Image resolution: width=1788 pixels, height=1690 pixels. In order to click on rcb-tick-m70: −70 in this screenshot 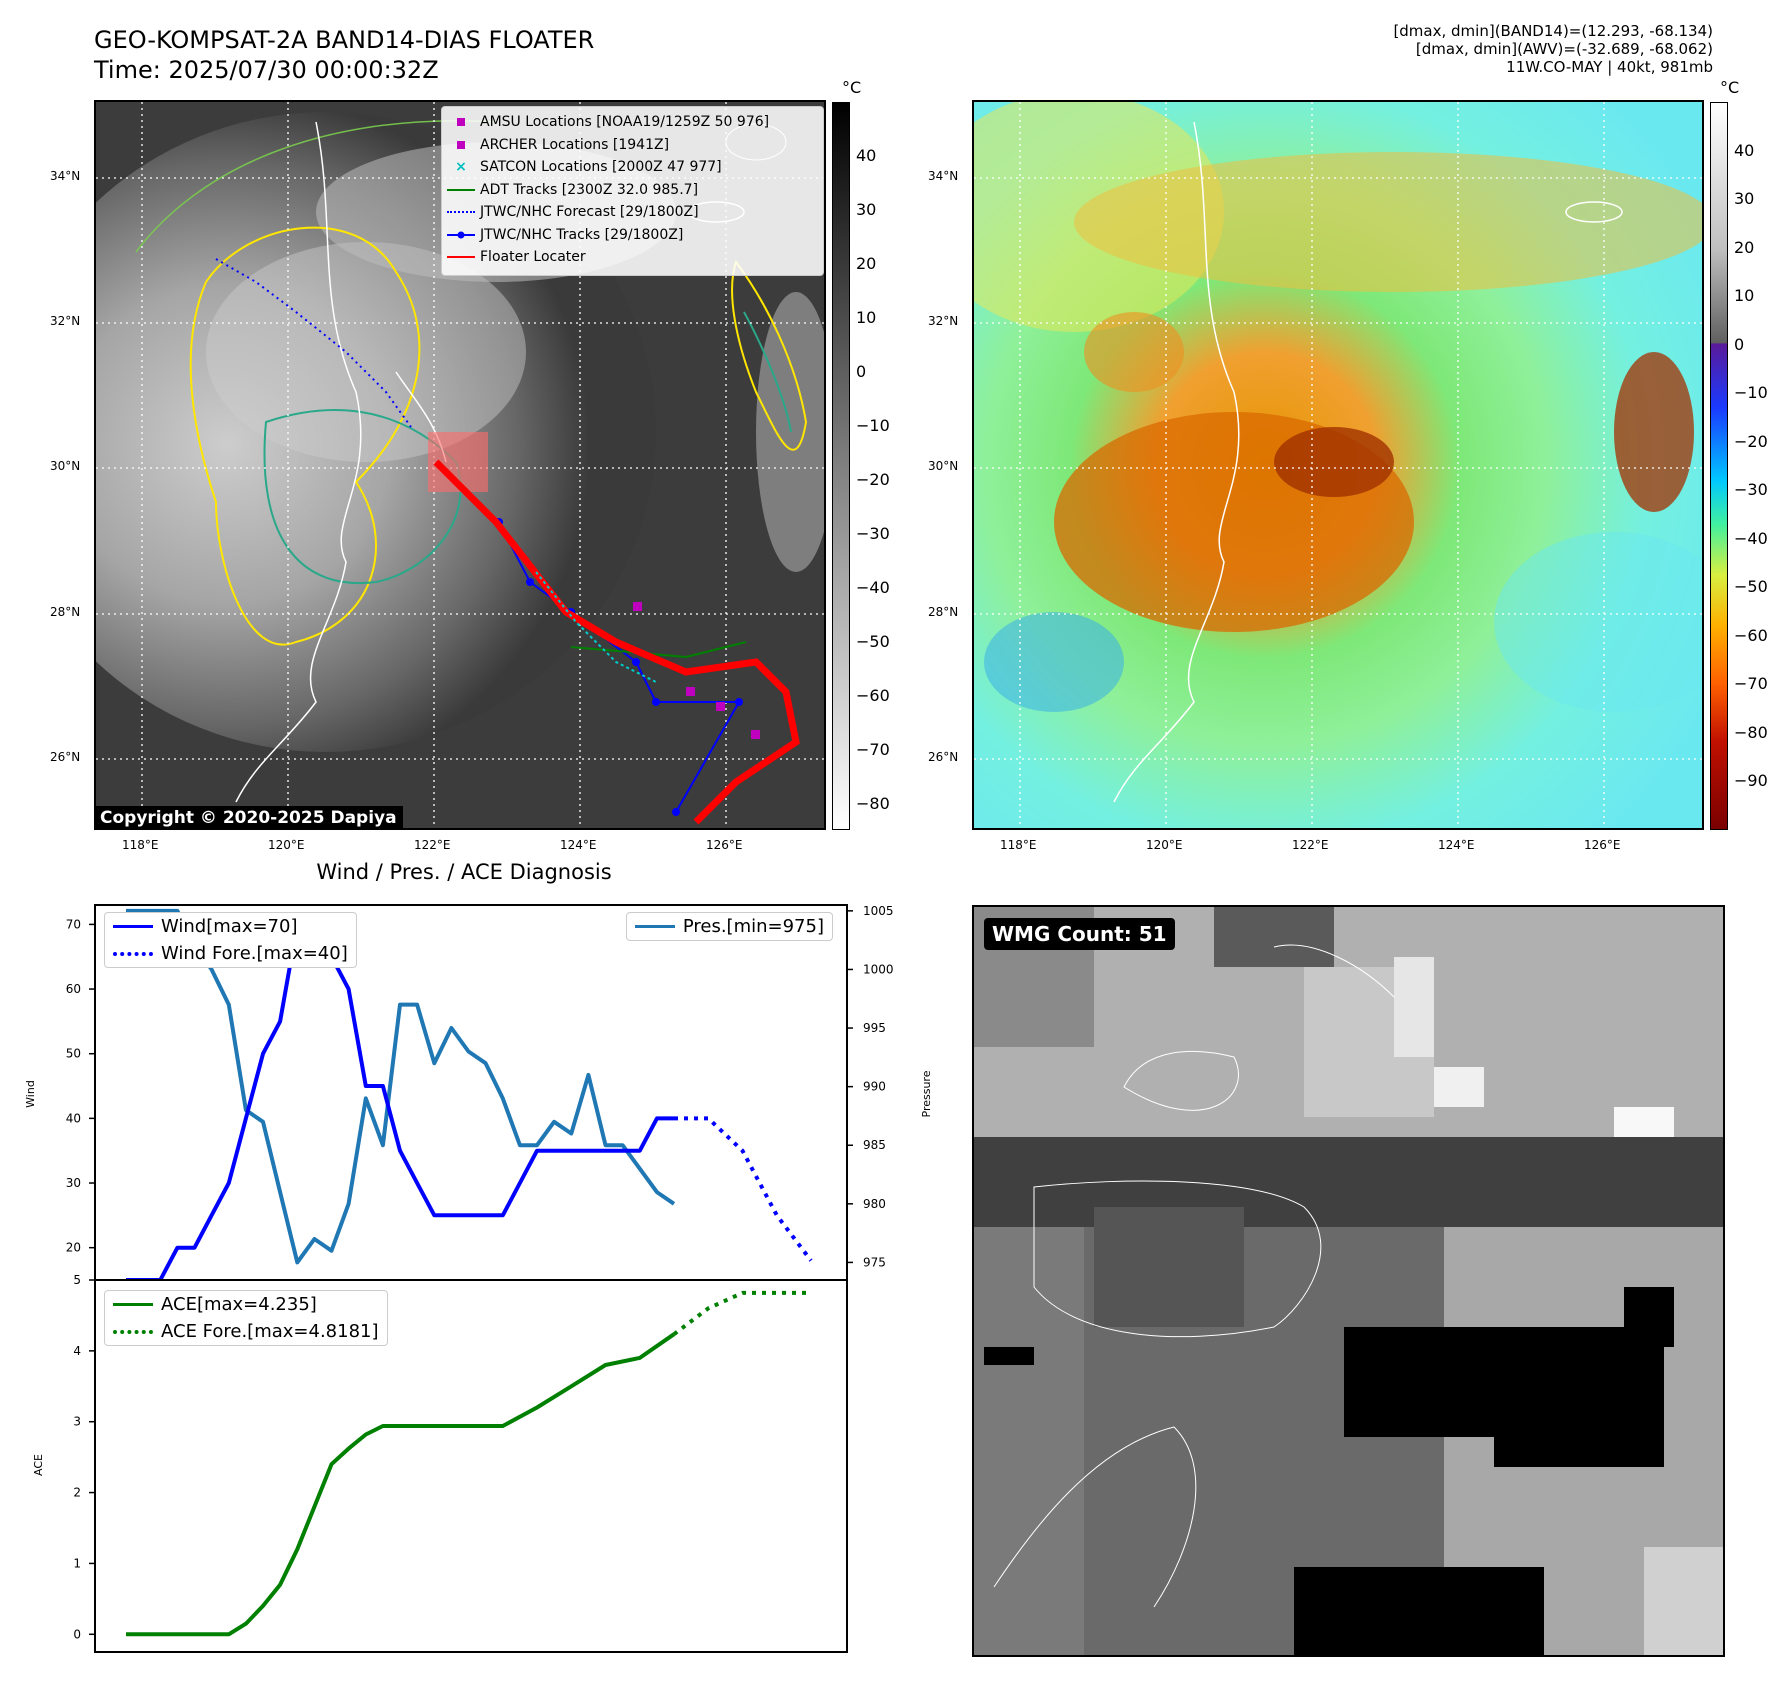, I will do `click(1751, 683)`.